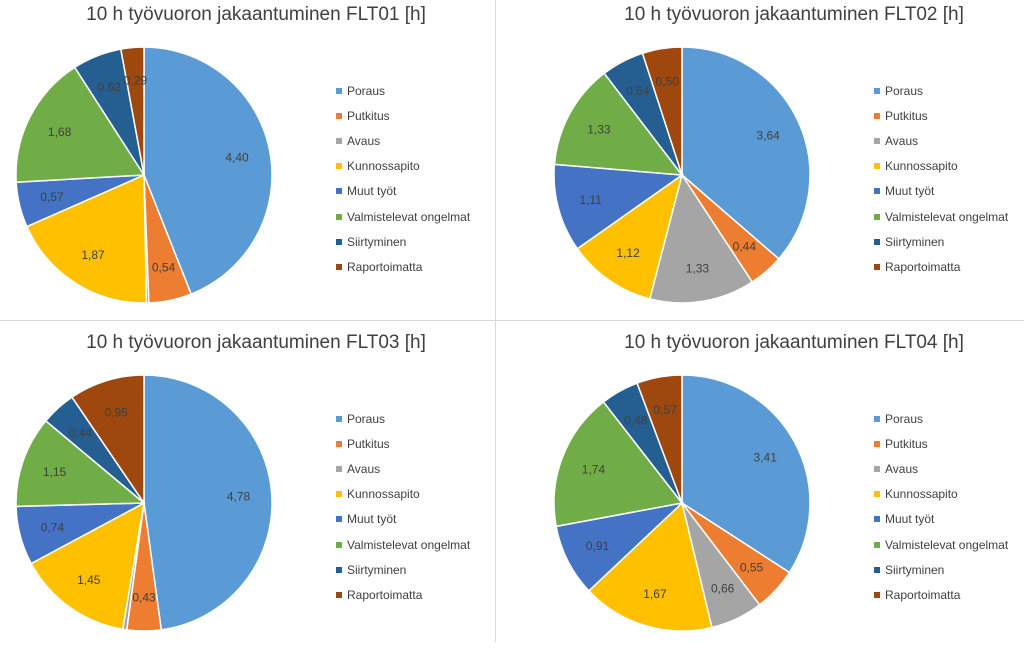  Describe the element at coordinates (590, 200) in the screenshot. I see `data-label-muut-tyot: 1,11` at that location.